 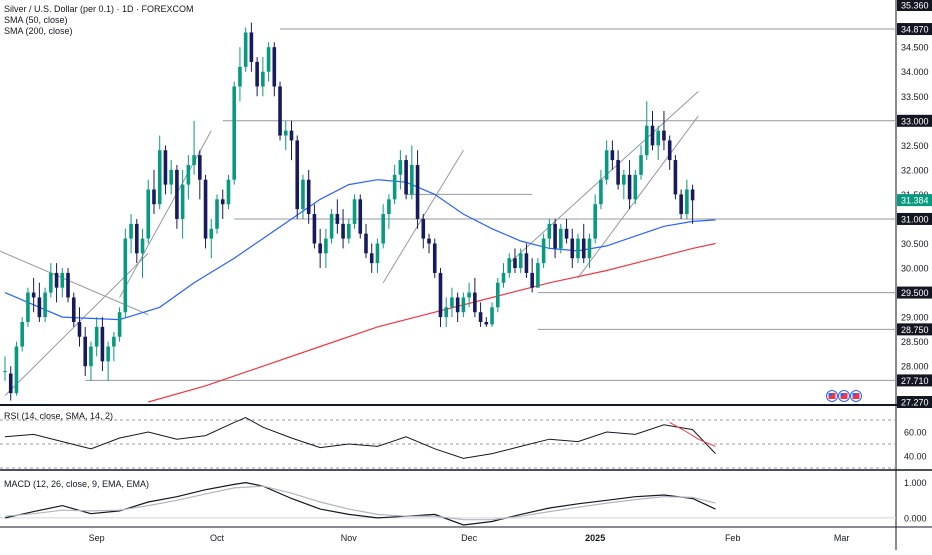 What do you see at coordinates (915, 6) in the screenshot?
I see `level-label: 35.360` at bounding box center [915, 6].